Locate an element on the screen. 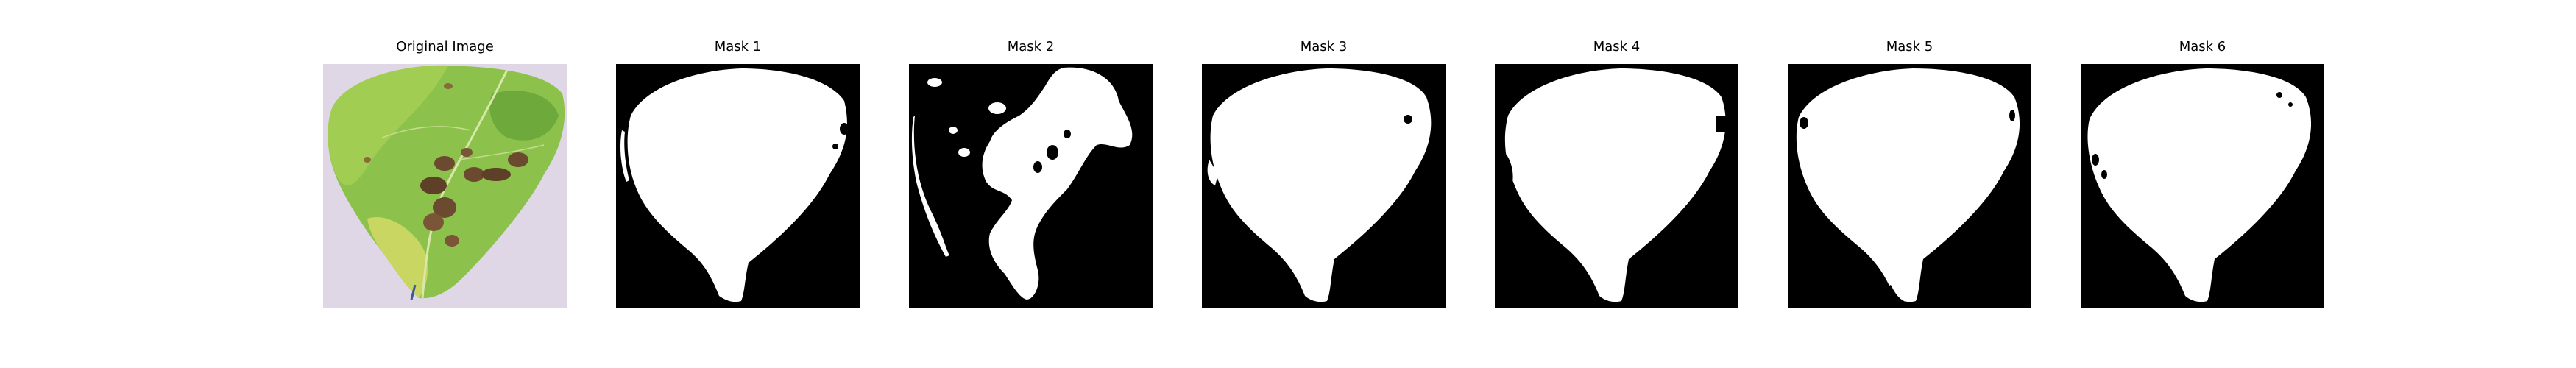  panel-mask-3: Mask 3 is located at coordinates (1324, 180).